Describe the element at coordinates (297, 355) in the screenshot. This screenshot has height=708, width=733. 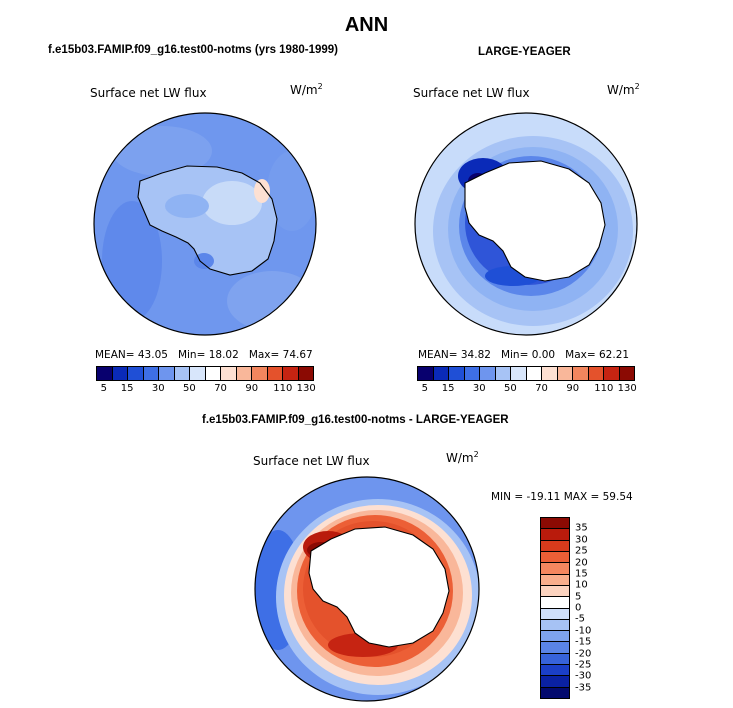
I see `model-max-value: 74.67` at that location.